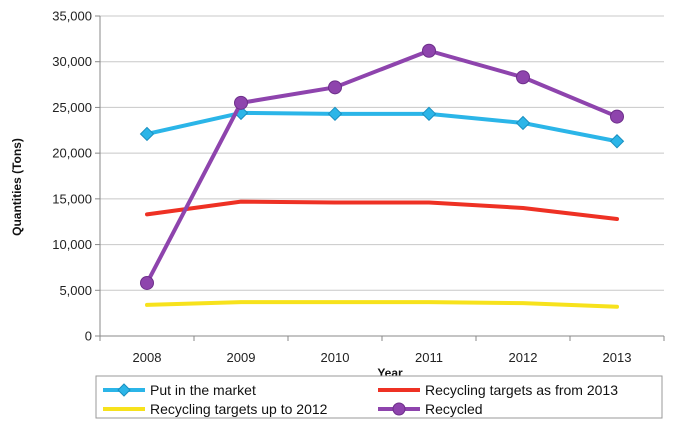  What do you see at coordinates (521, 390) in the screenshot?
I see `legend-label: Recycling targets as from 2013` at bounding box center [521, 390].